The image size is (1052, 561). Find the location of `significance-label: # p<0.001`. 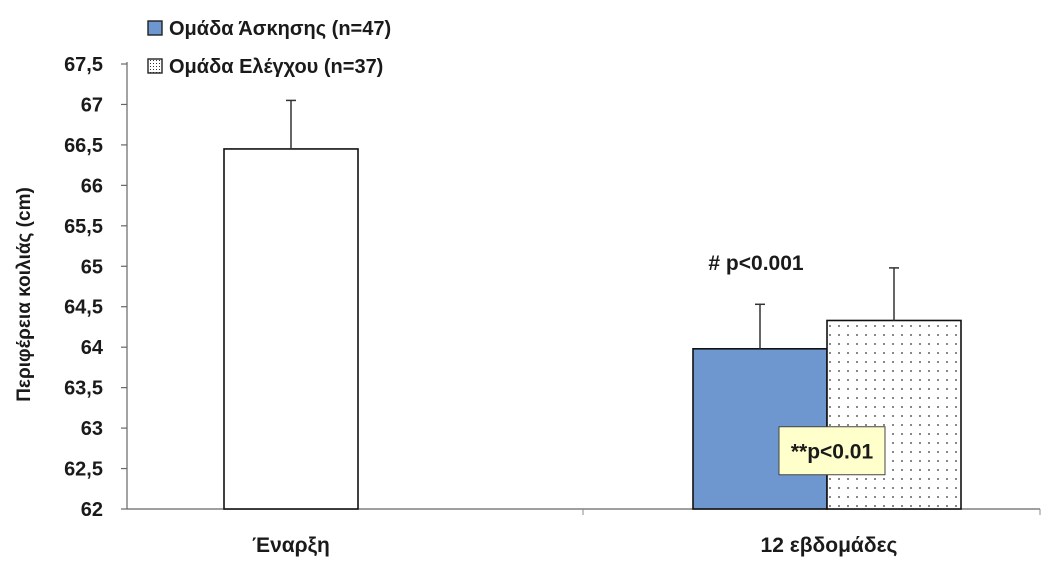

significance-label: # p<0.001 is located at coordinates (755, 263).